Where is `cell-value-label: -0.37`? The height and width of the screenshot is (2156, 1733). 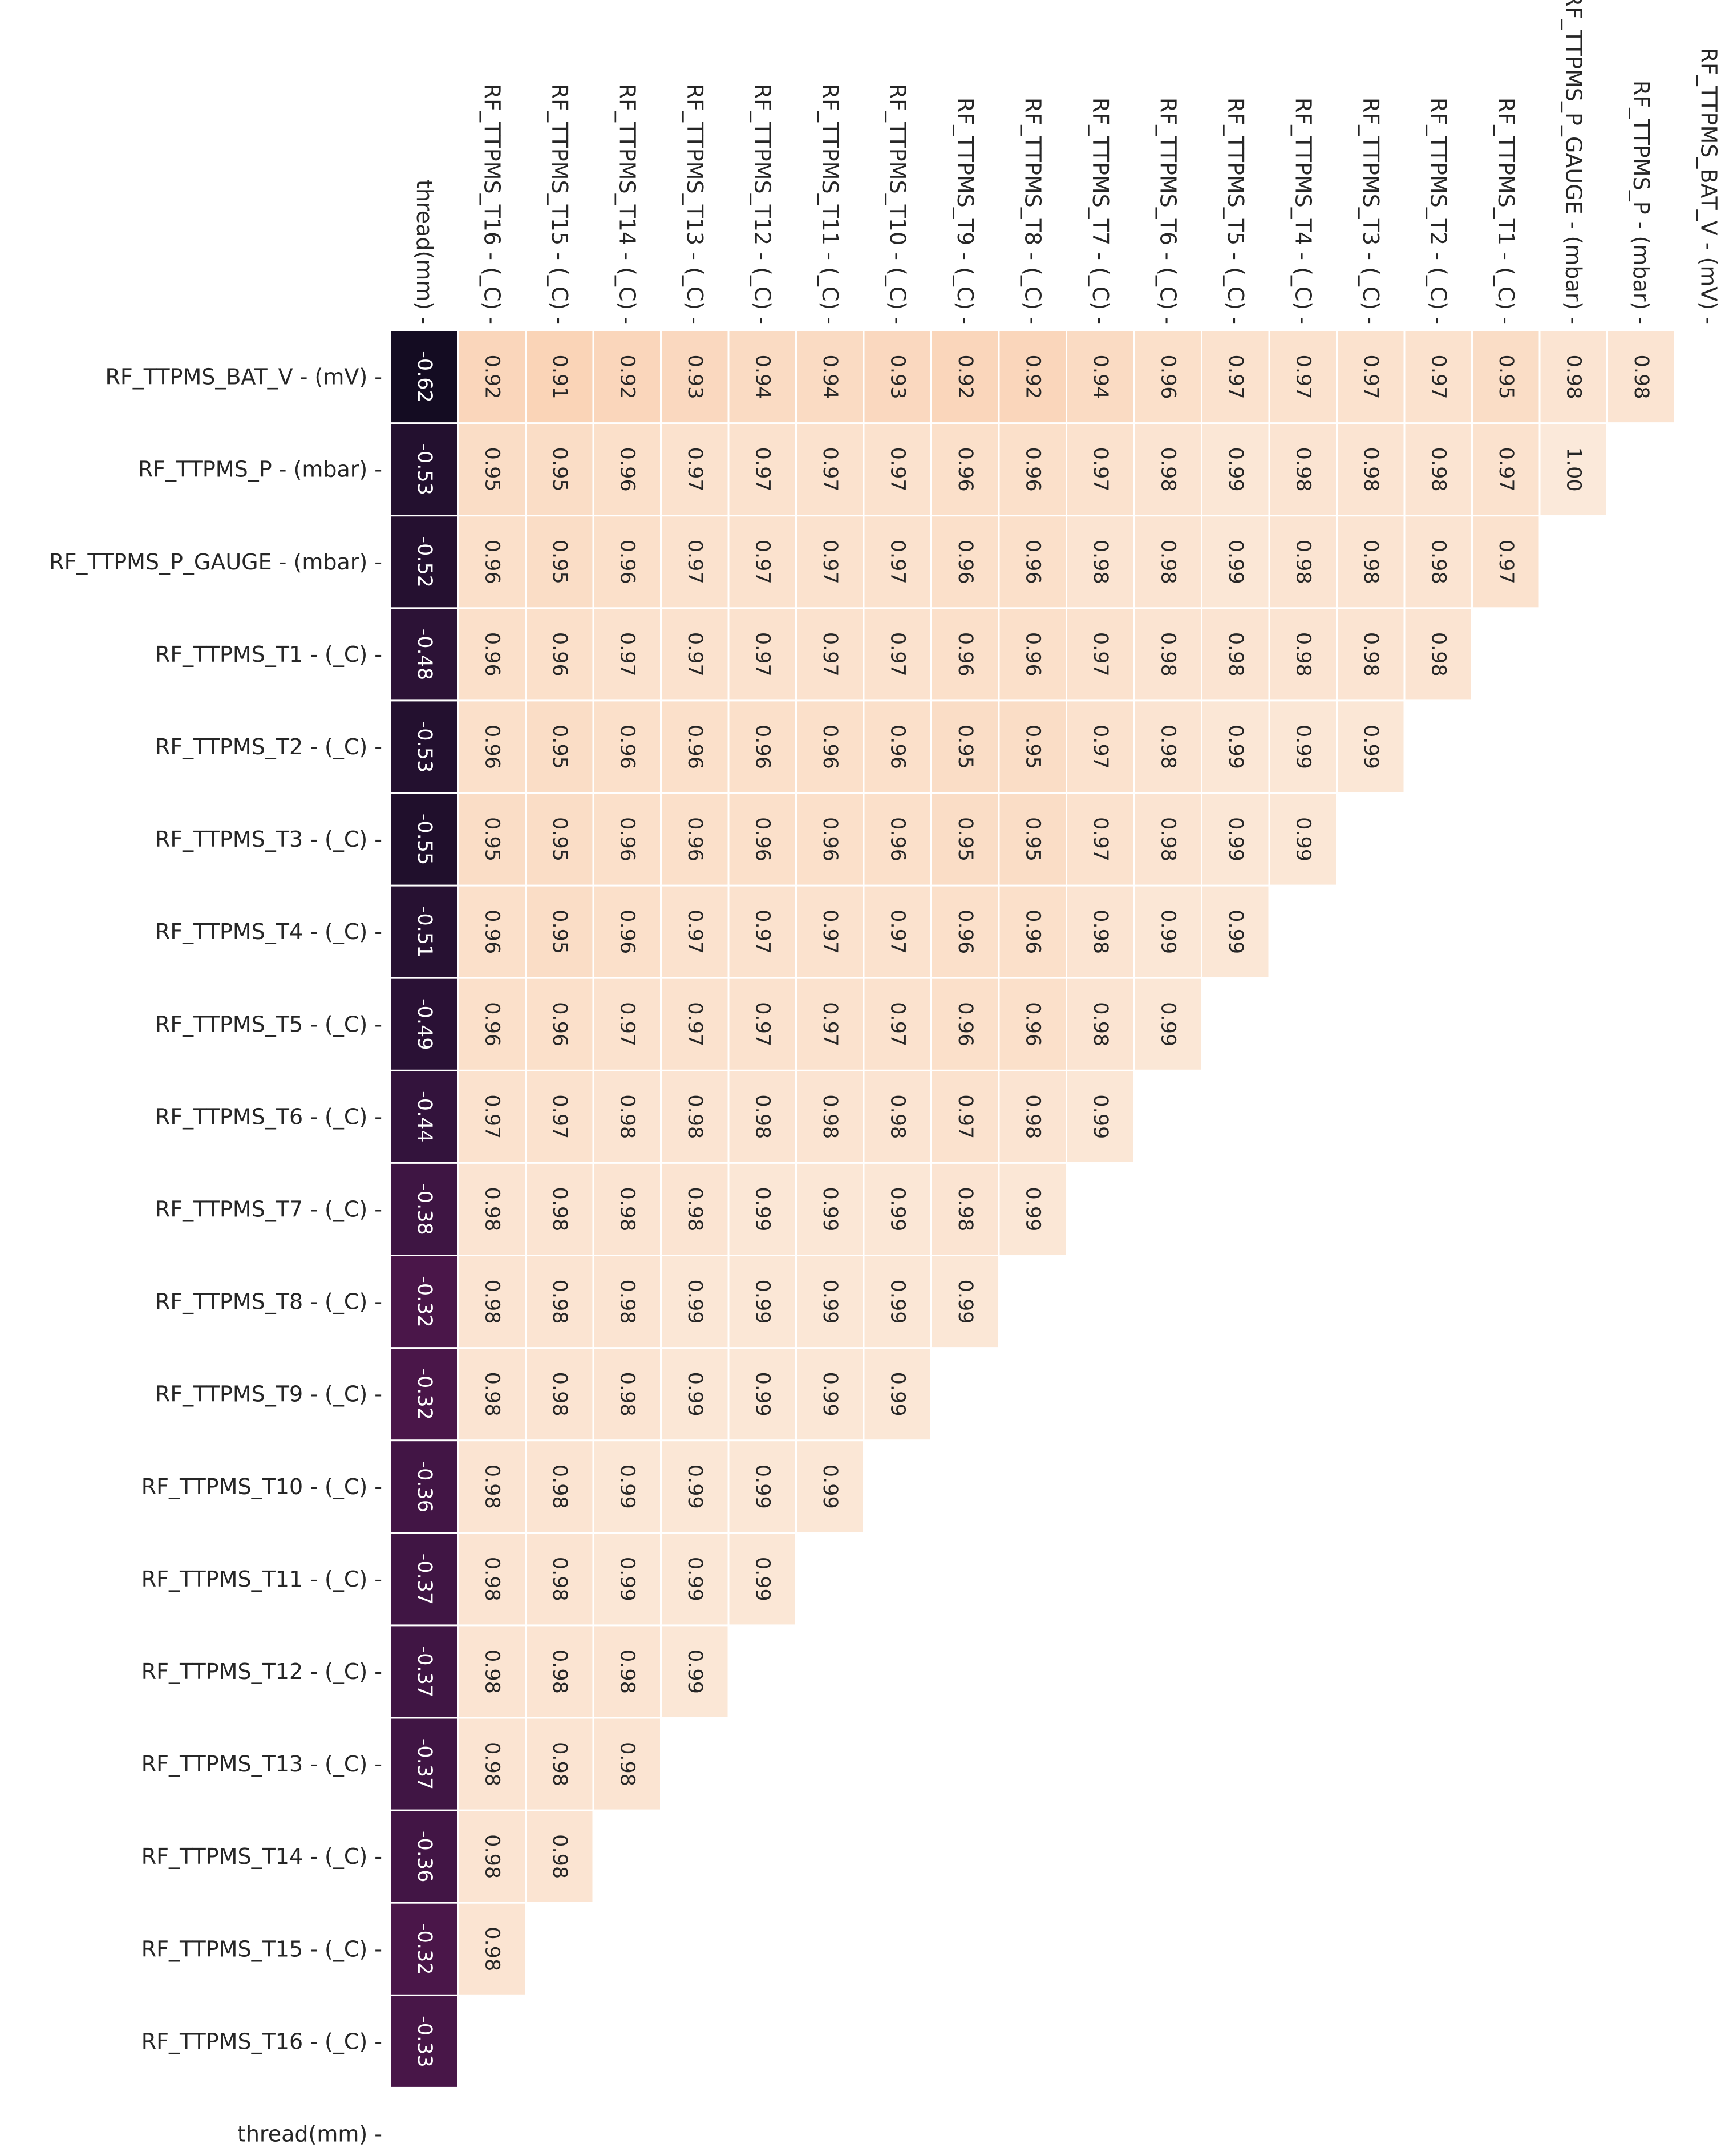 cell-value-label: -0.37 is located at coordinates (425, 1579).